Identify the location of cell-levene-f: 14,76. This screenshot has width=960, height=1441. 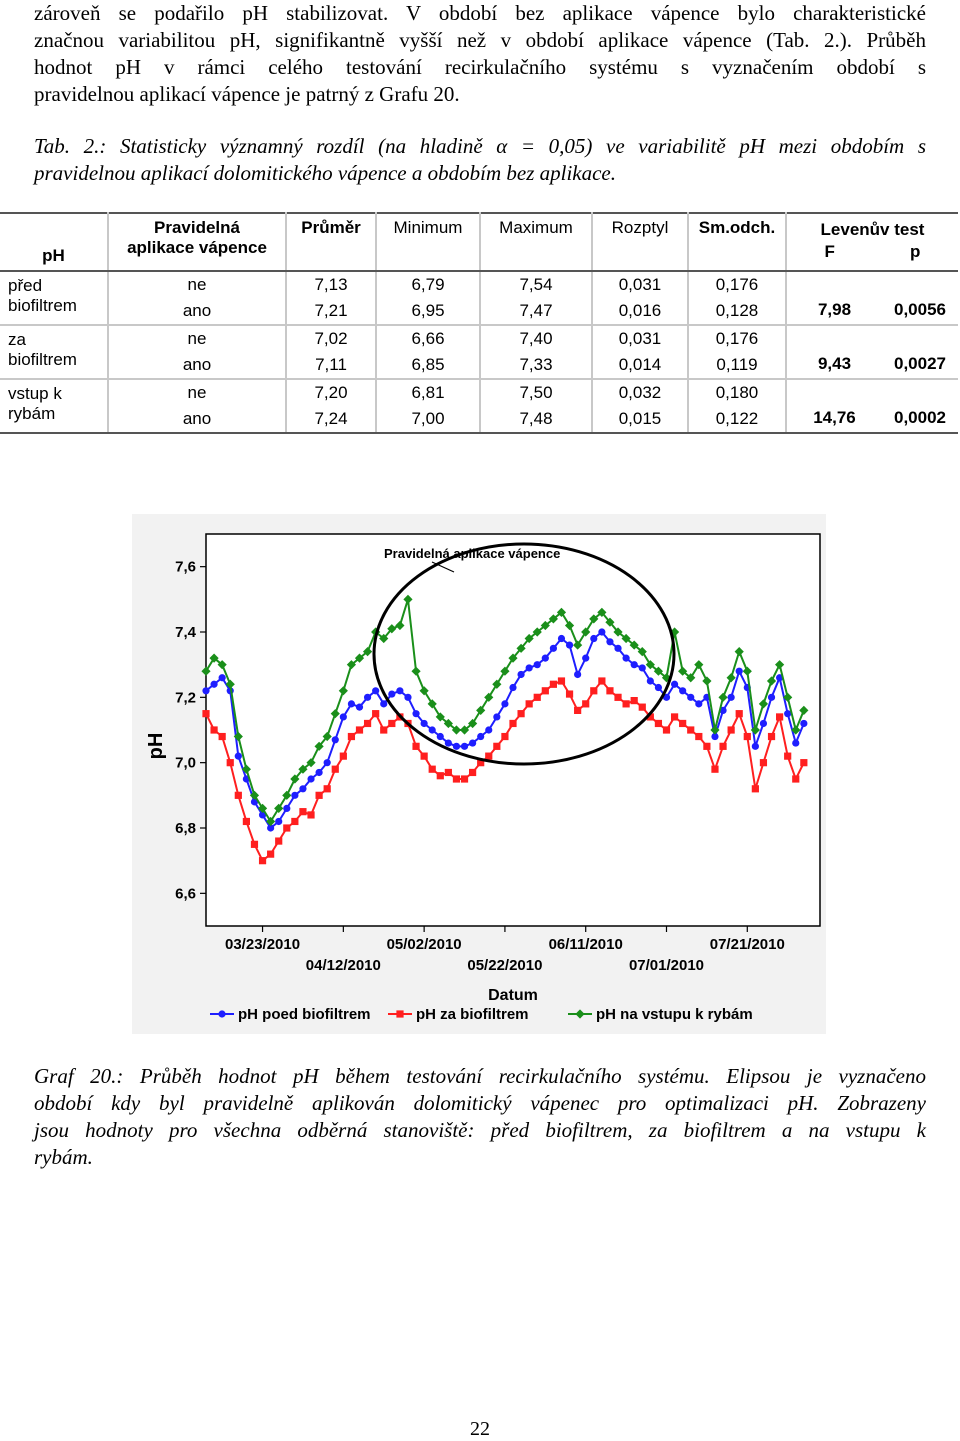
(833, 406).